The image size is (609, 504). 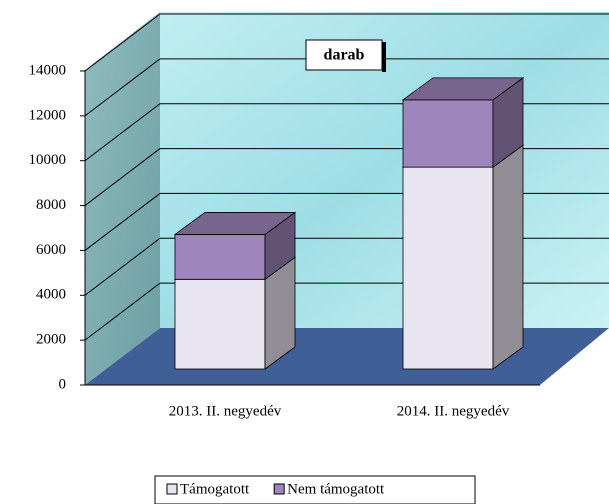 What do you see at coordinates (48, 160) in the screenshot?
I see `y-tick-label: 10000` at bounding box center [48, 160].